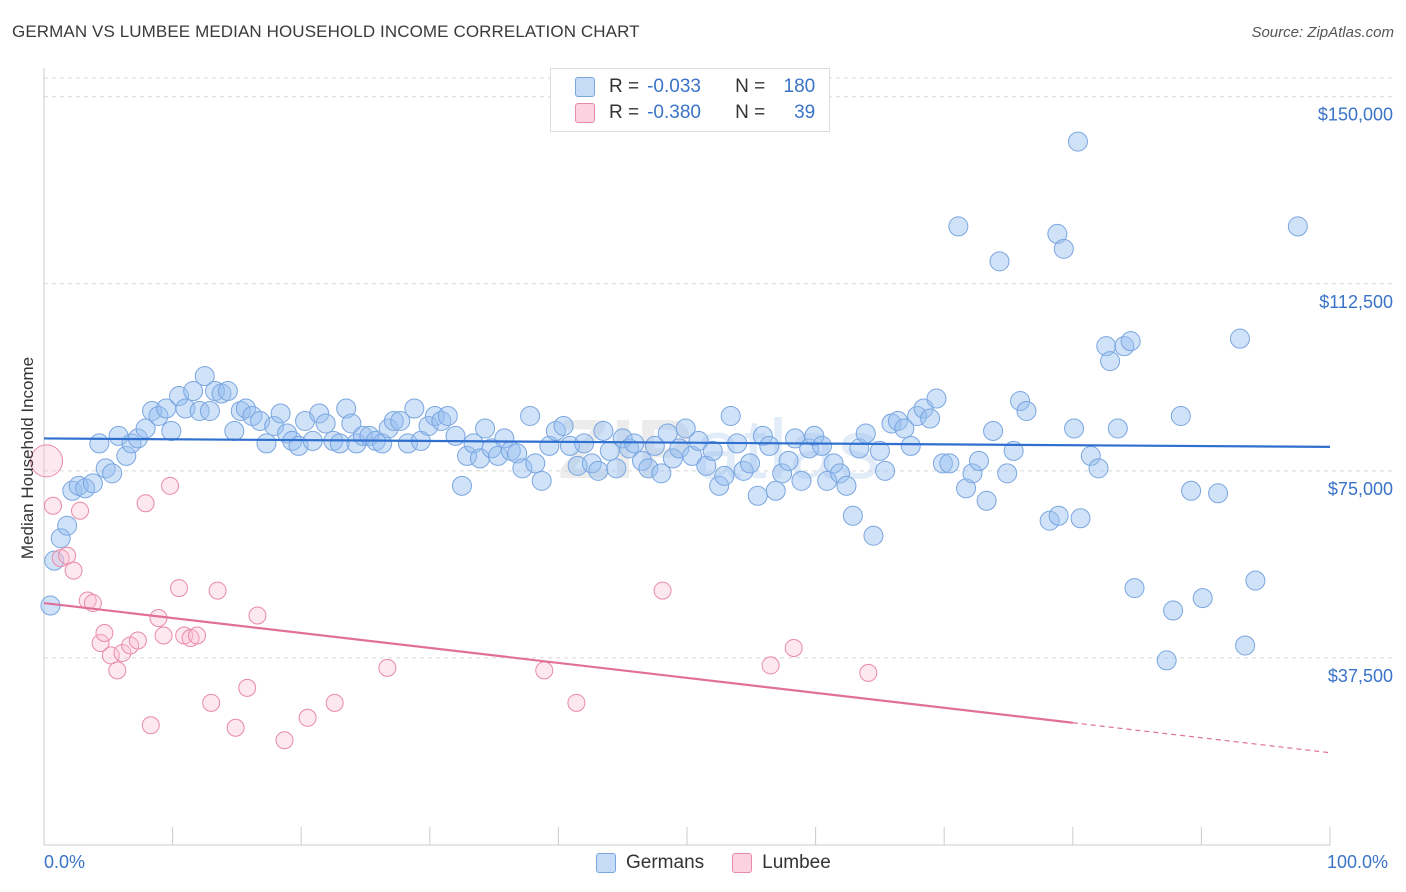 The image size is (1406, 892). Describe the element at coordinates (1360, 489) in the screenshot. I see `y-tick-label: $75,000` at that location.